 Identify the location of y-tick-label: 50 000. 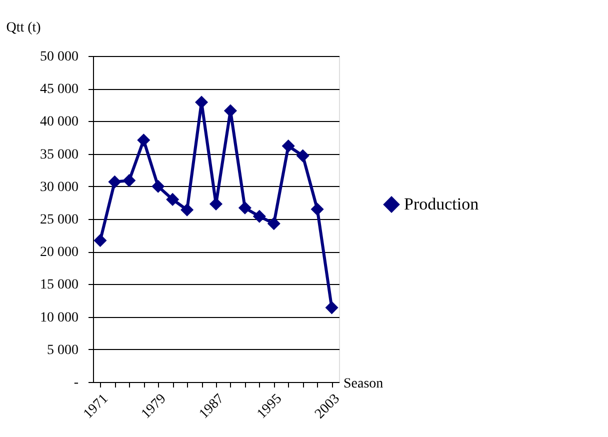
(59, 57).